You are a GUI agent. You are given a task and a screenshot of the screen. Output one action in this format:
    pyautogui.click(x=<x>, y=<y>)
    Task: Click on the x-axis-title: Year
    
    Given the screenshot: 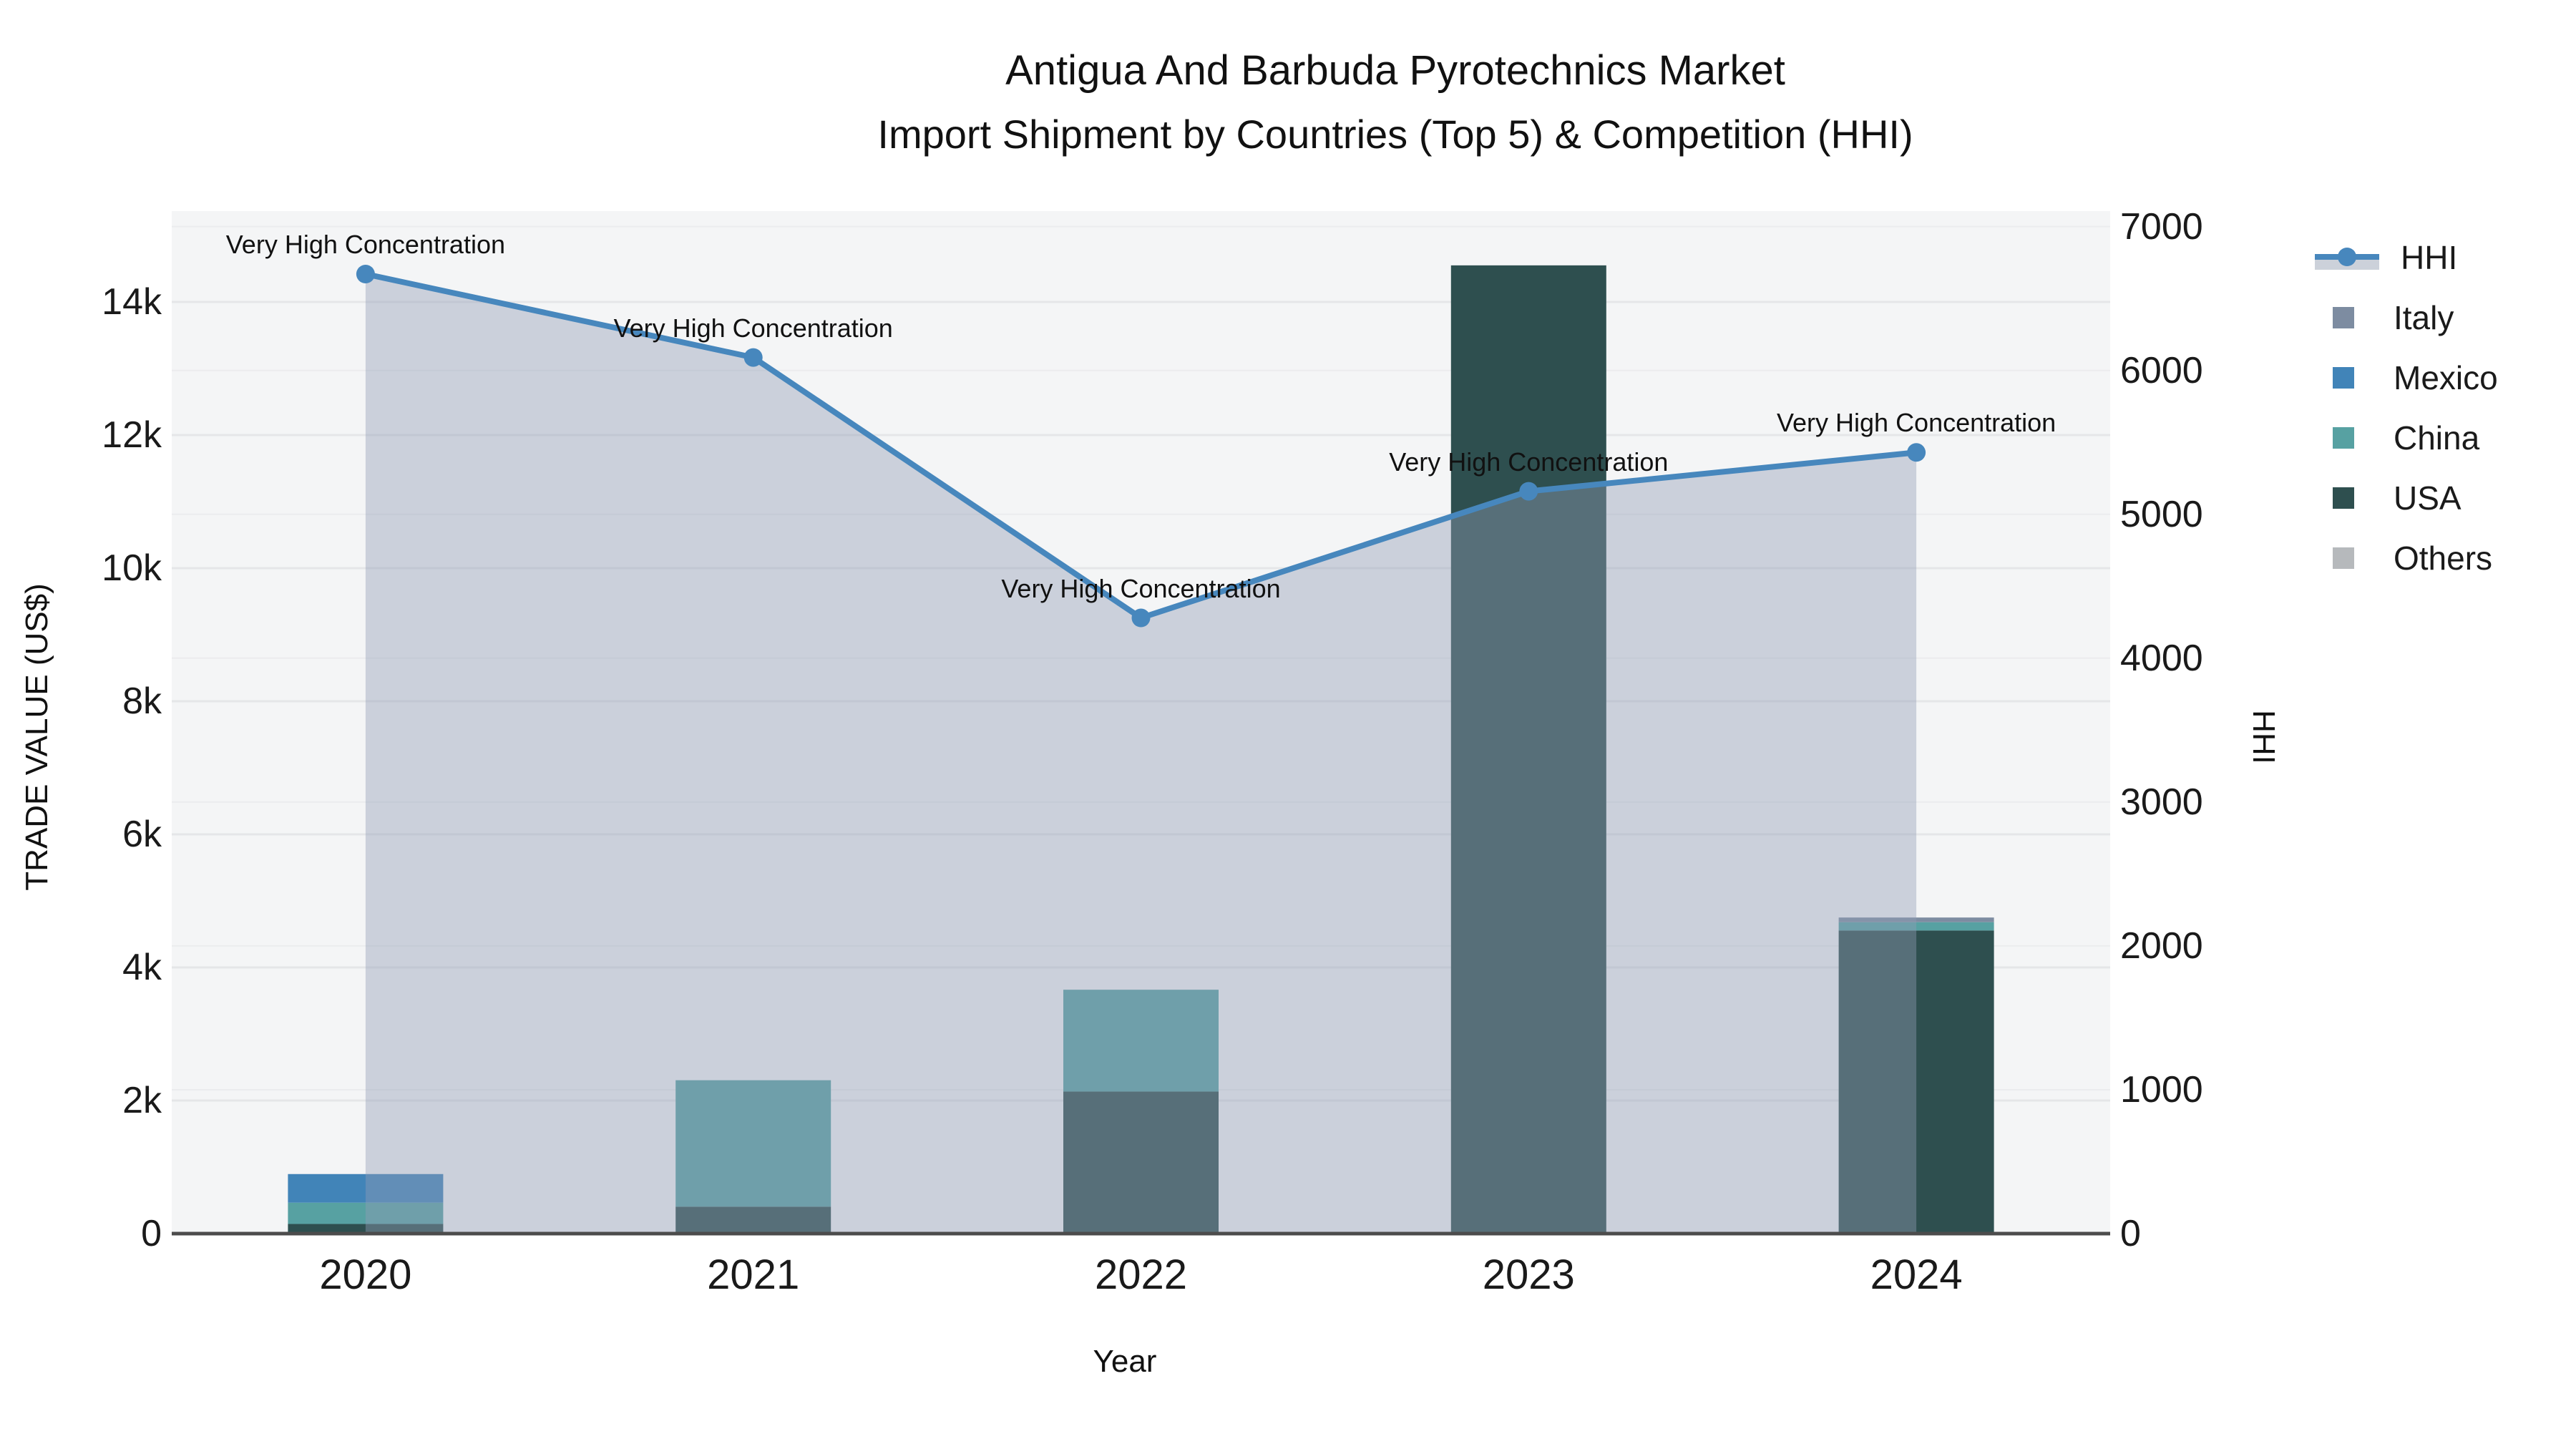 What is the action you would take?
    pyautogui.click(x=1125, y=1361)
    